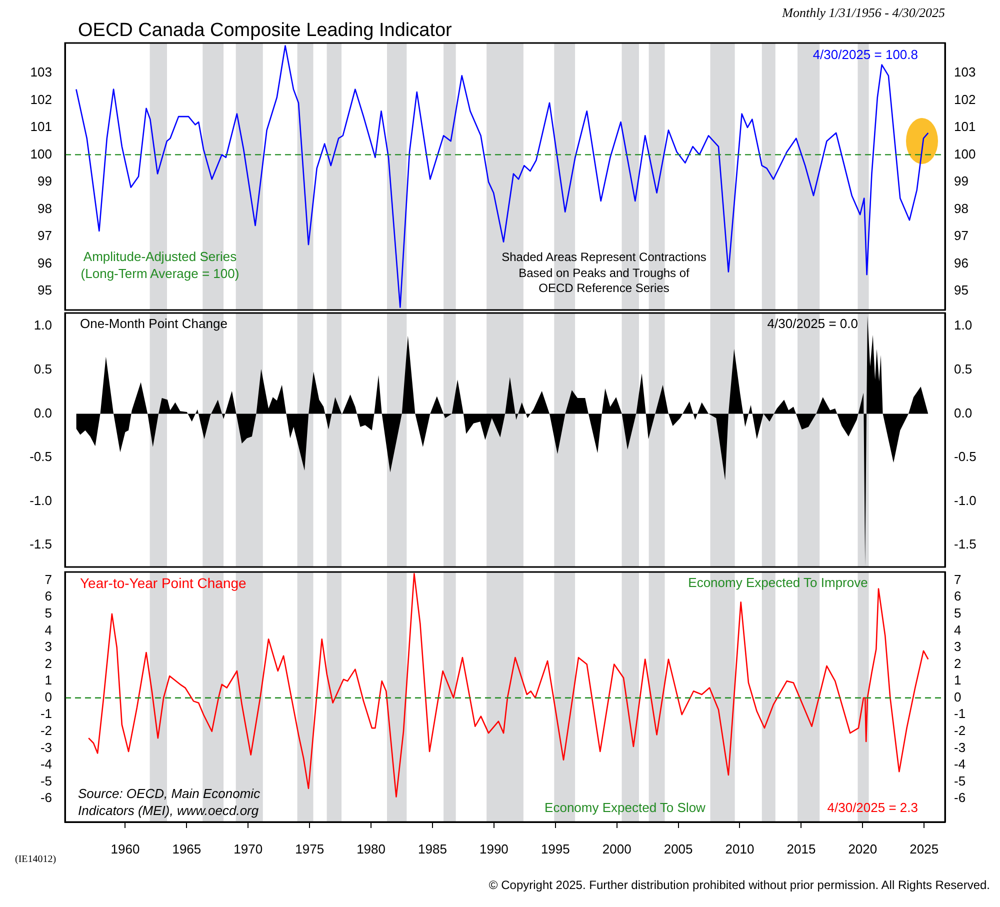 This screenshot has height=907, width=1000. I want to click on y2-tick-label: 4, so click(958, 630).